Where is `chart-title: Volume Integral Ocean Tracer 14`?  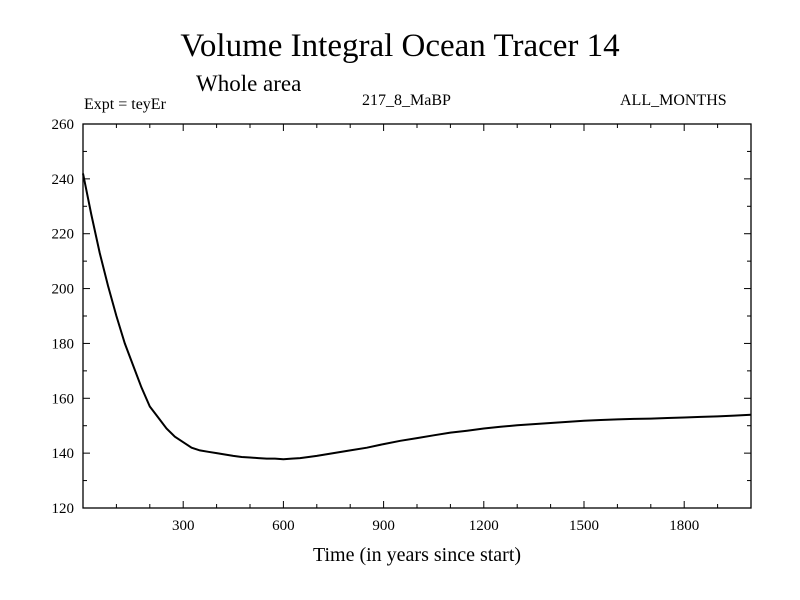
chart-title: Volume Integral Ocean Tracer 14 is located at coordinates (400, 46).